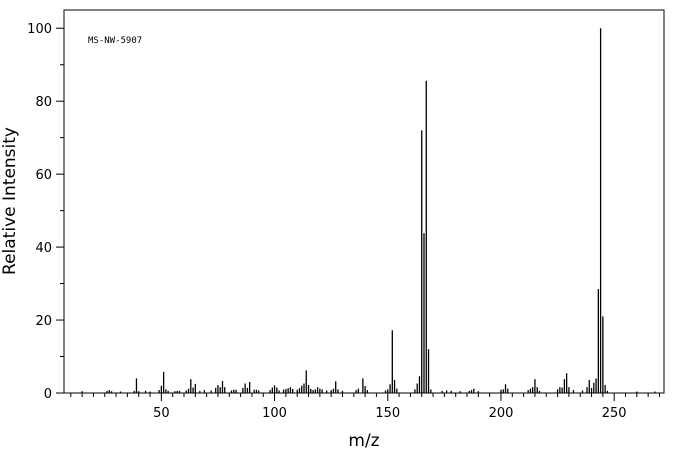 The height and width of the screenshot is (455, 676). I want to click on x-tick-label: 150, so click(387, 413).